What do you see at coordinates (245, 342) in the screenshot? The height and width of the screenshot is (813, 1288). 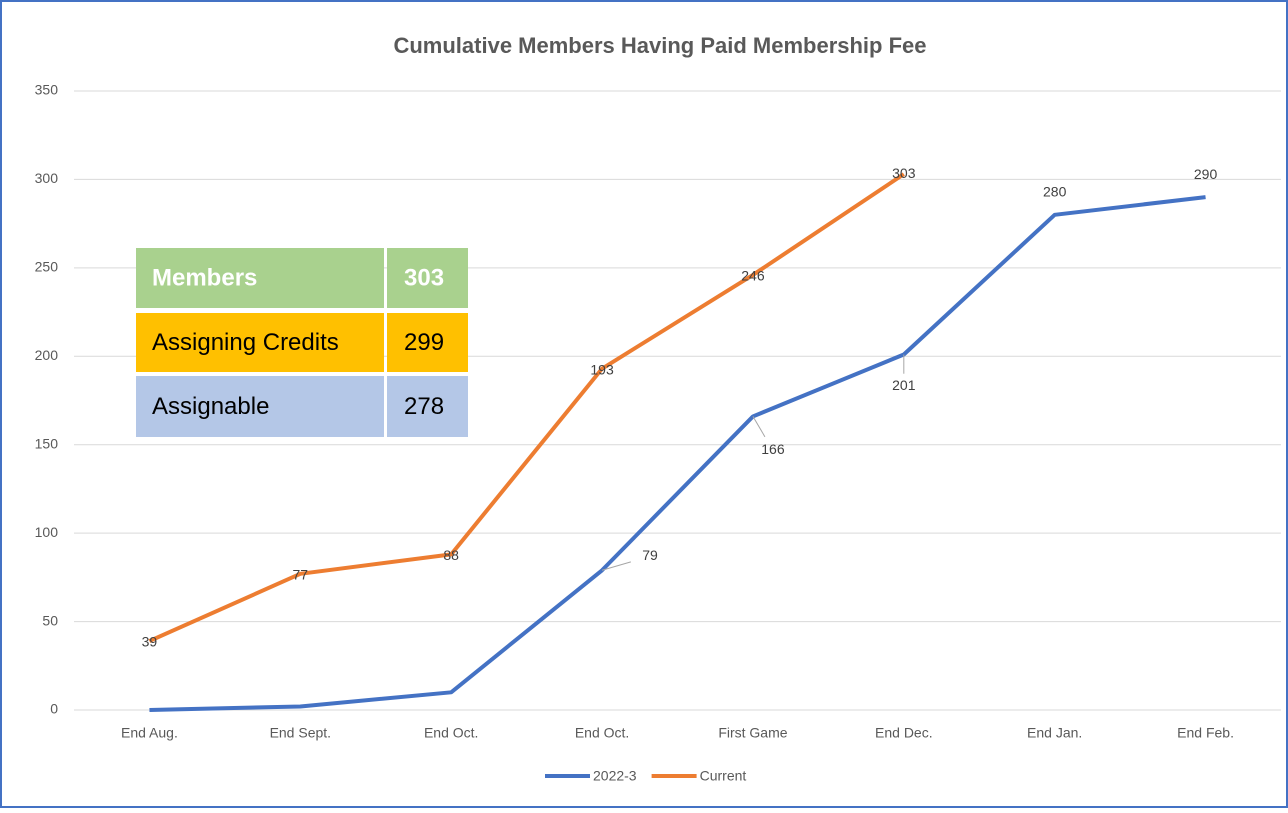 I see `table-text: Assigning Credits` at bounding box center [245, 342].